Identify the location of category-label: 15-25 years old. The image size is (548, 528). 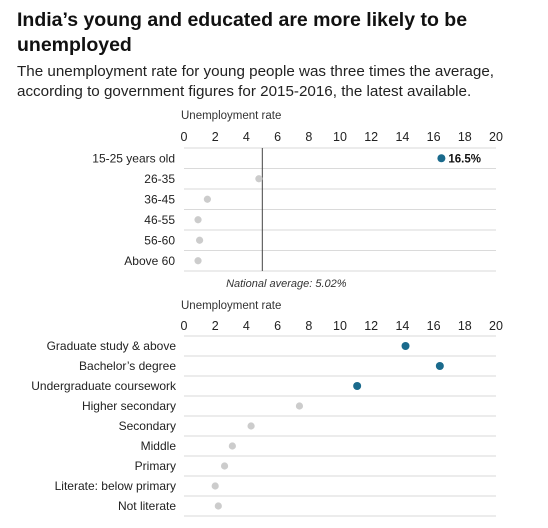
(133, 158).